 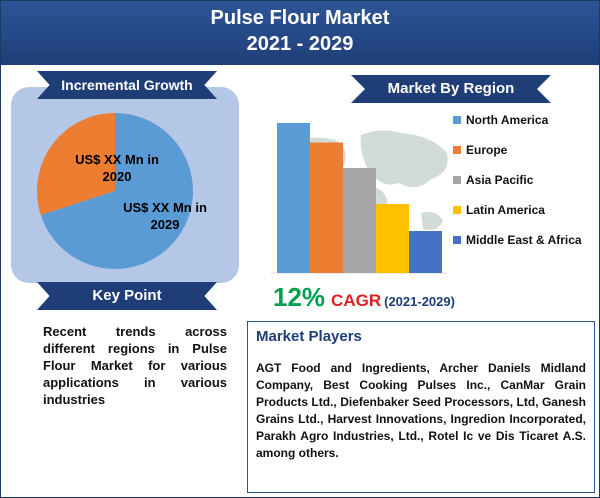 What do you see at coordinates (356, 300) in the screenshot?
I see `cagr-label: CAGR` at bounding box center [356, 300].